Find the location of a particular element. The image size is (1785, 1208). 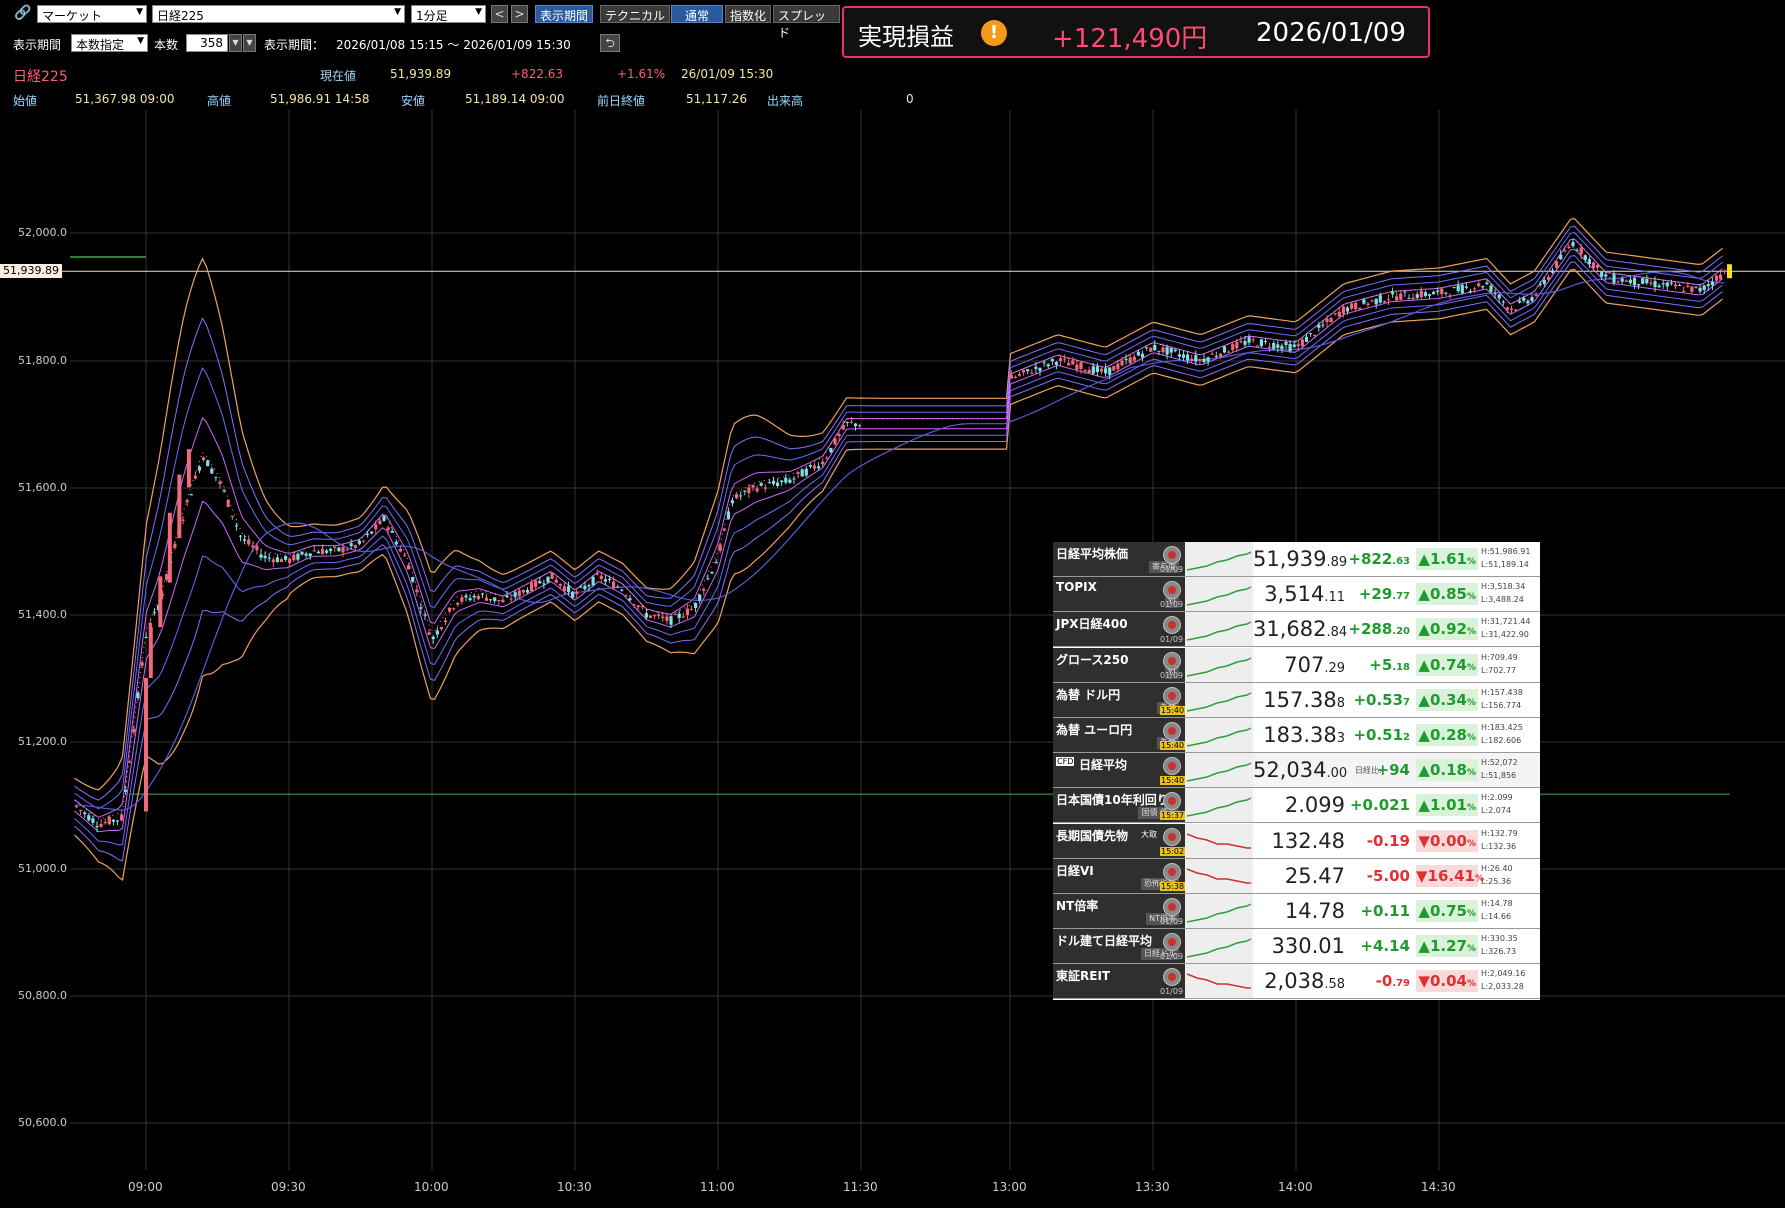

symbol-select: 日経225 ▼ is located at coordinates (278, 14).